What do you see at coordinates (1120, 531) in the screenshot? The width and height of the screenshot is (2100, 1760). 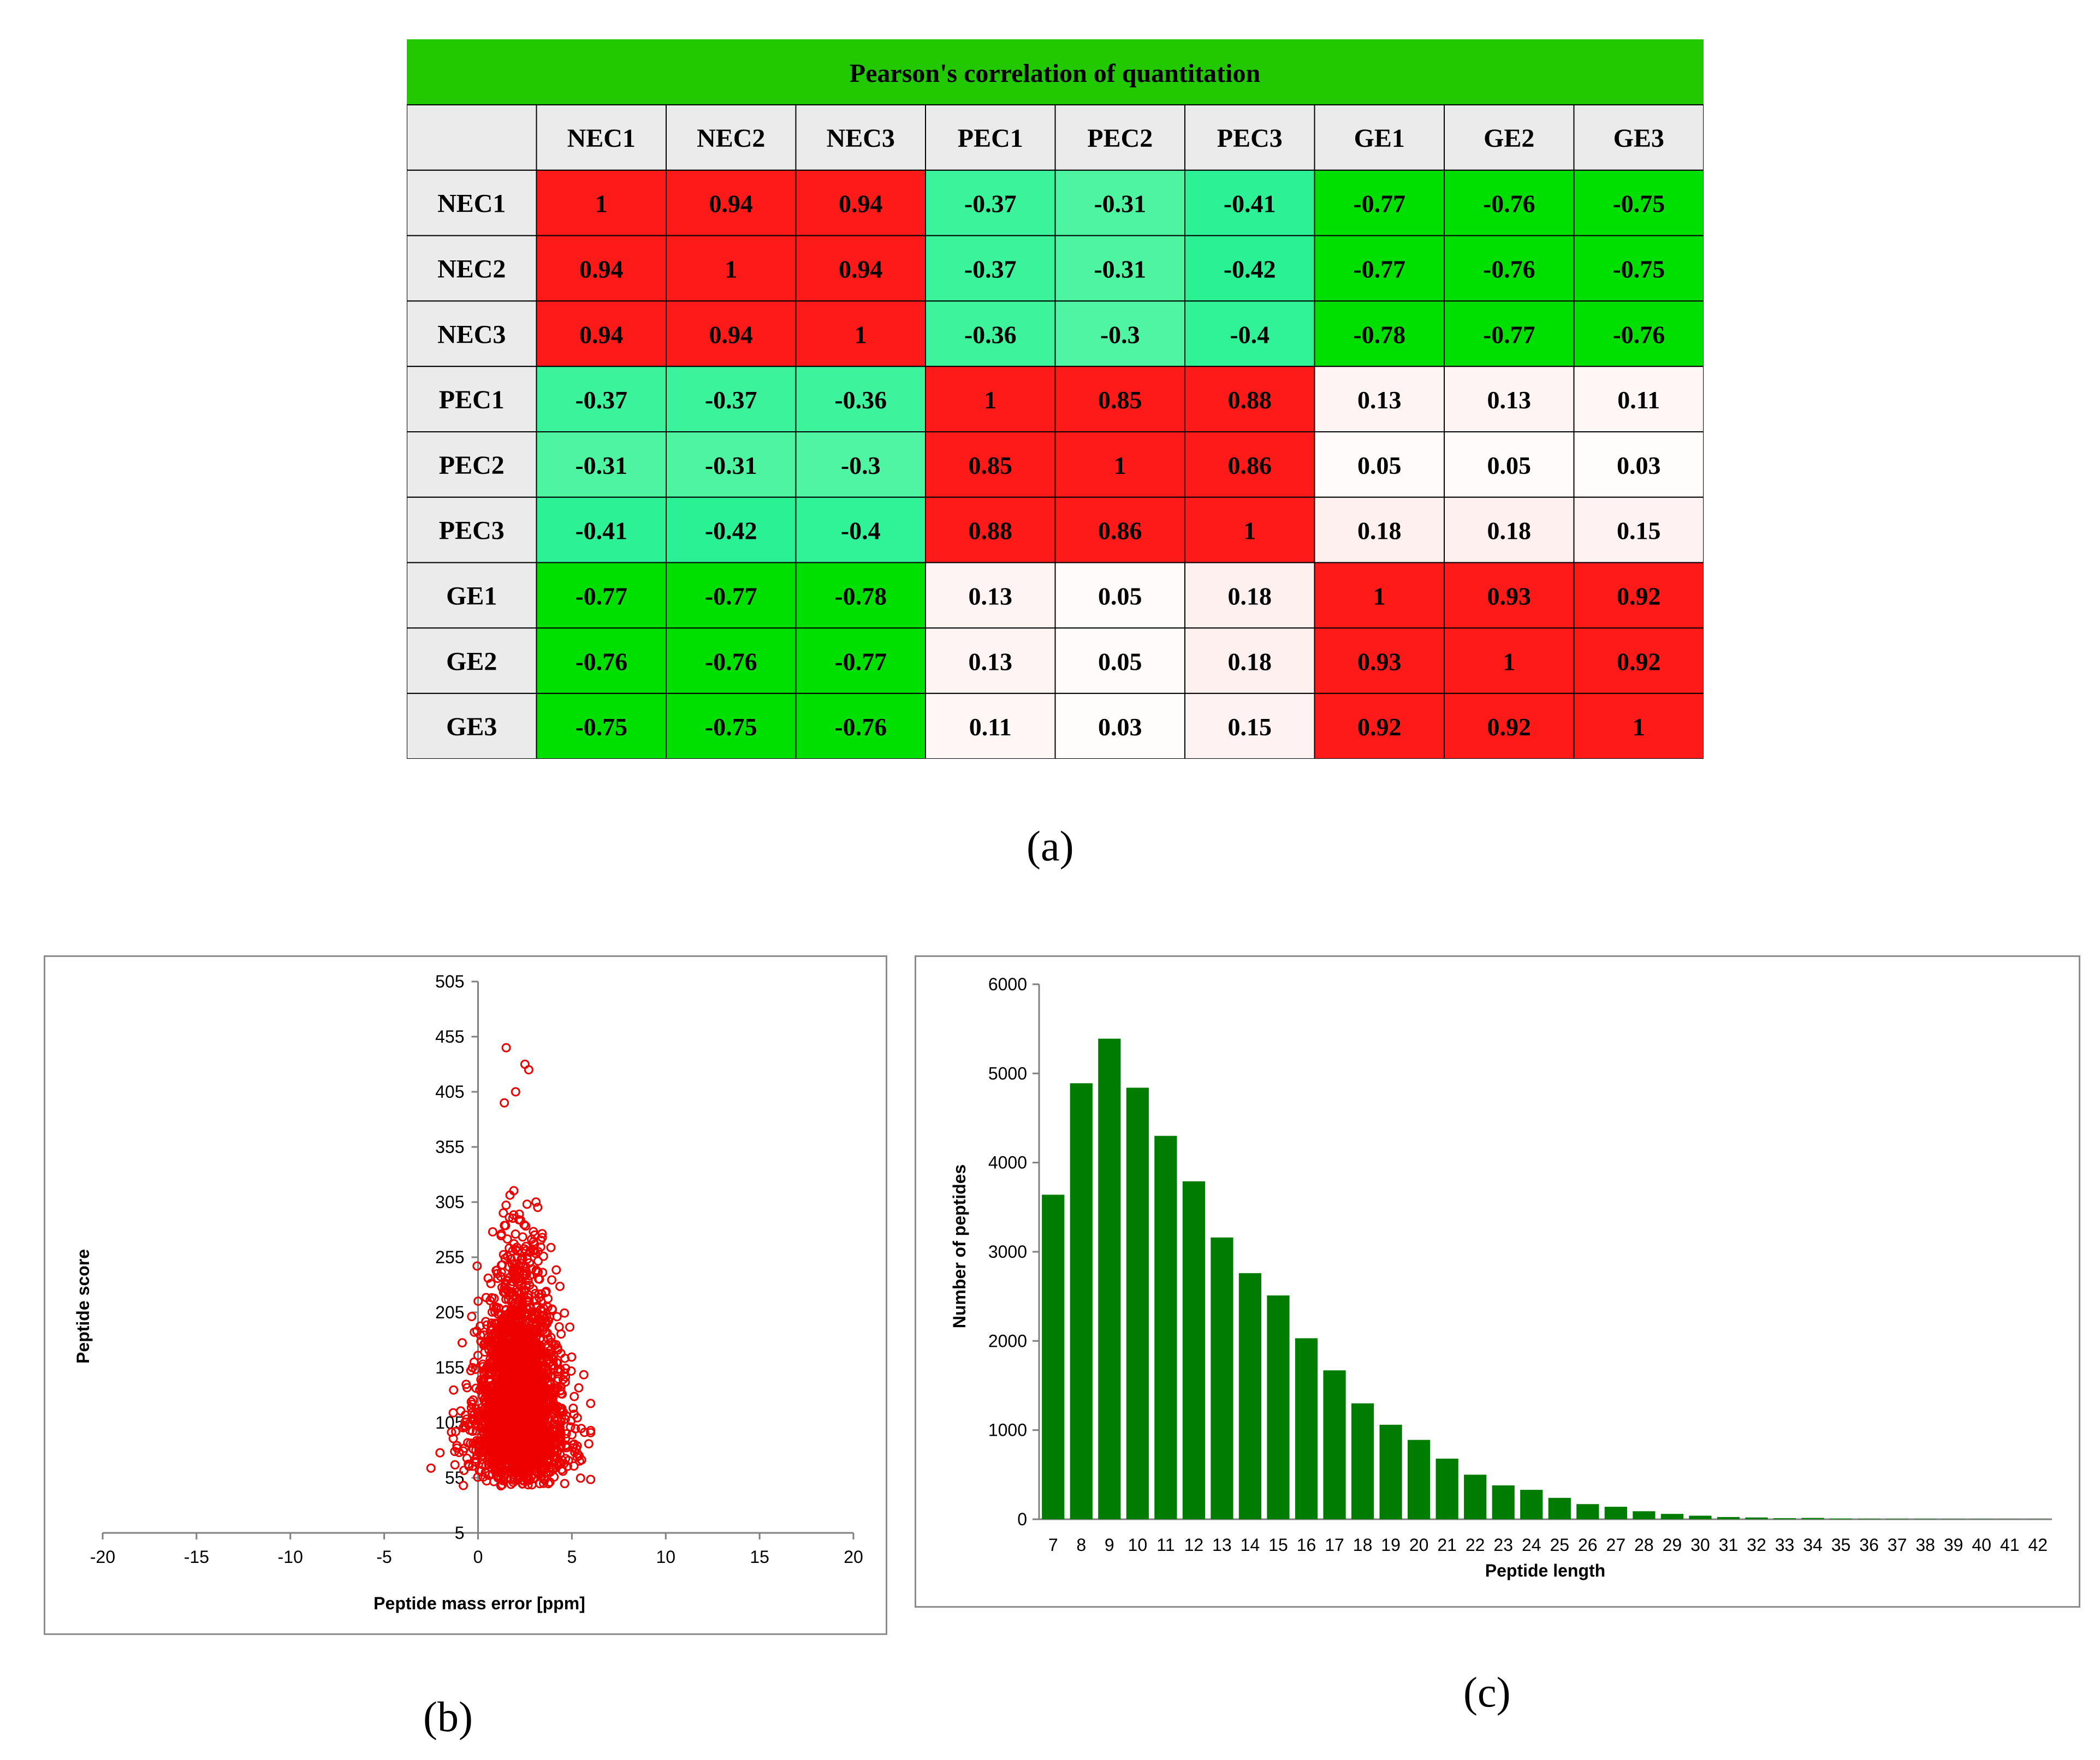 I see `heatmap-cell-value: 0.86` at bounding box center [1120, 531].